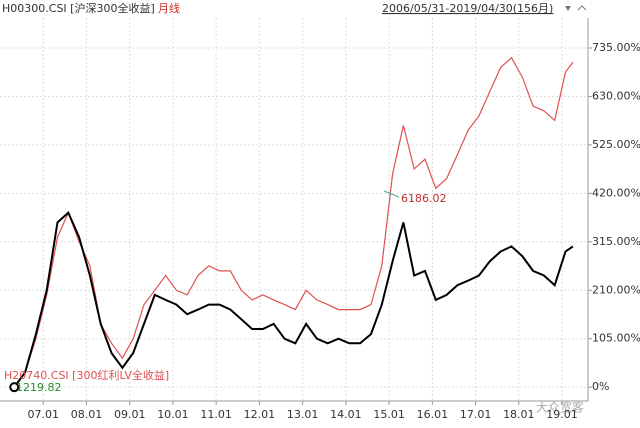  Describe the element at coordinates (616, 144) in the screenshot. I see `y-tick-label: 525.00%` at that location.